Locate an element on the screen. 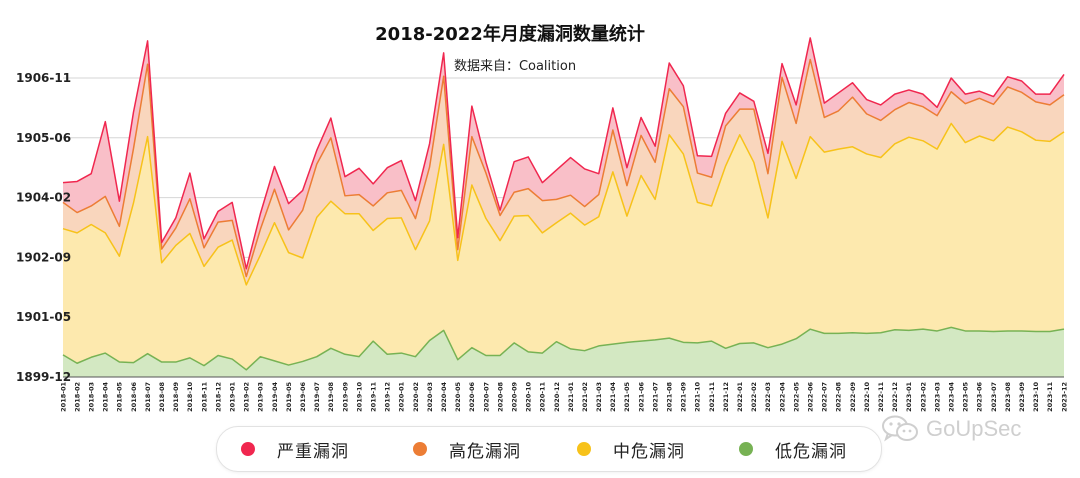  x-tick-label: 2020-11 is located at coordinates (543, 397).